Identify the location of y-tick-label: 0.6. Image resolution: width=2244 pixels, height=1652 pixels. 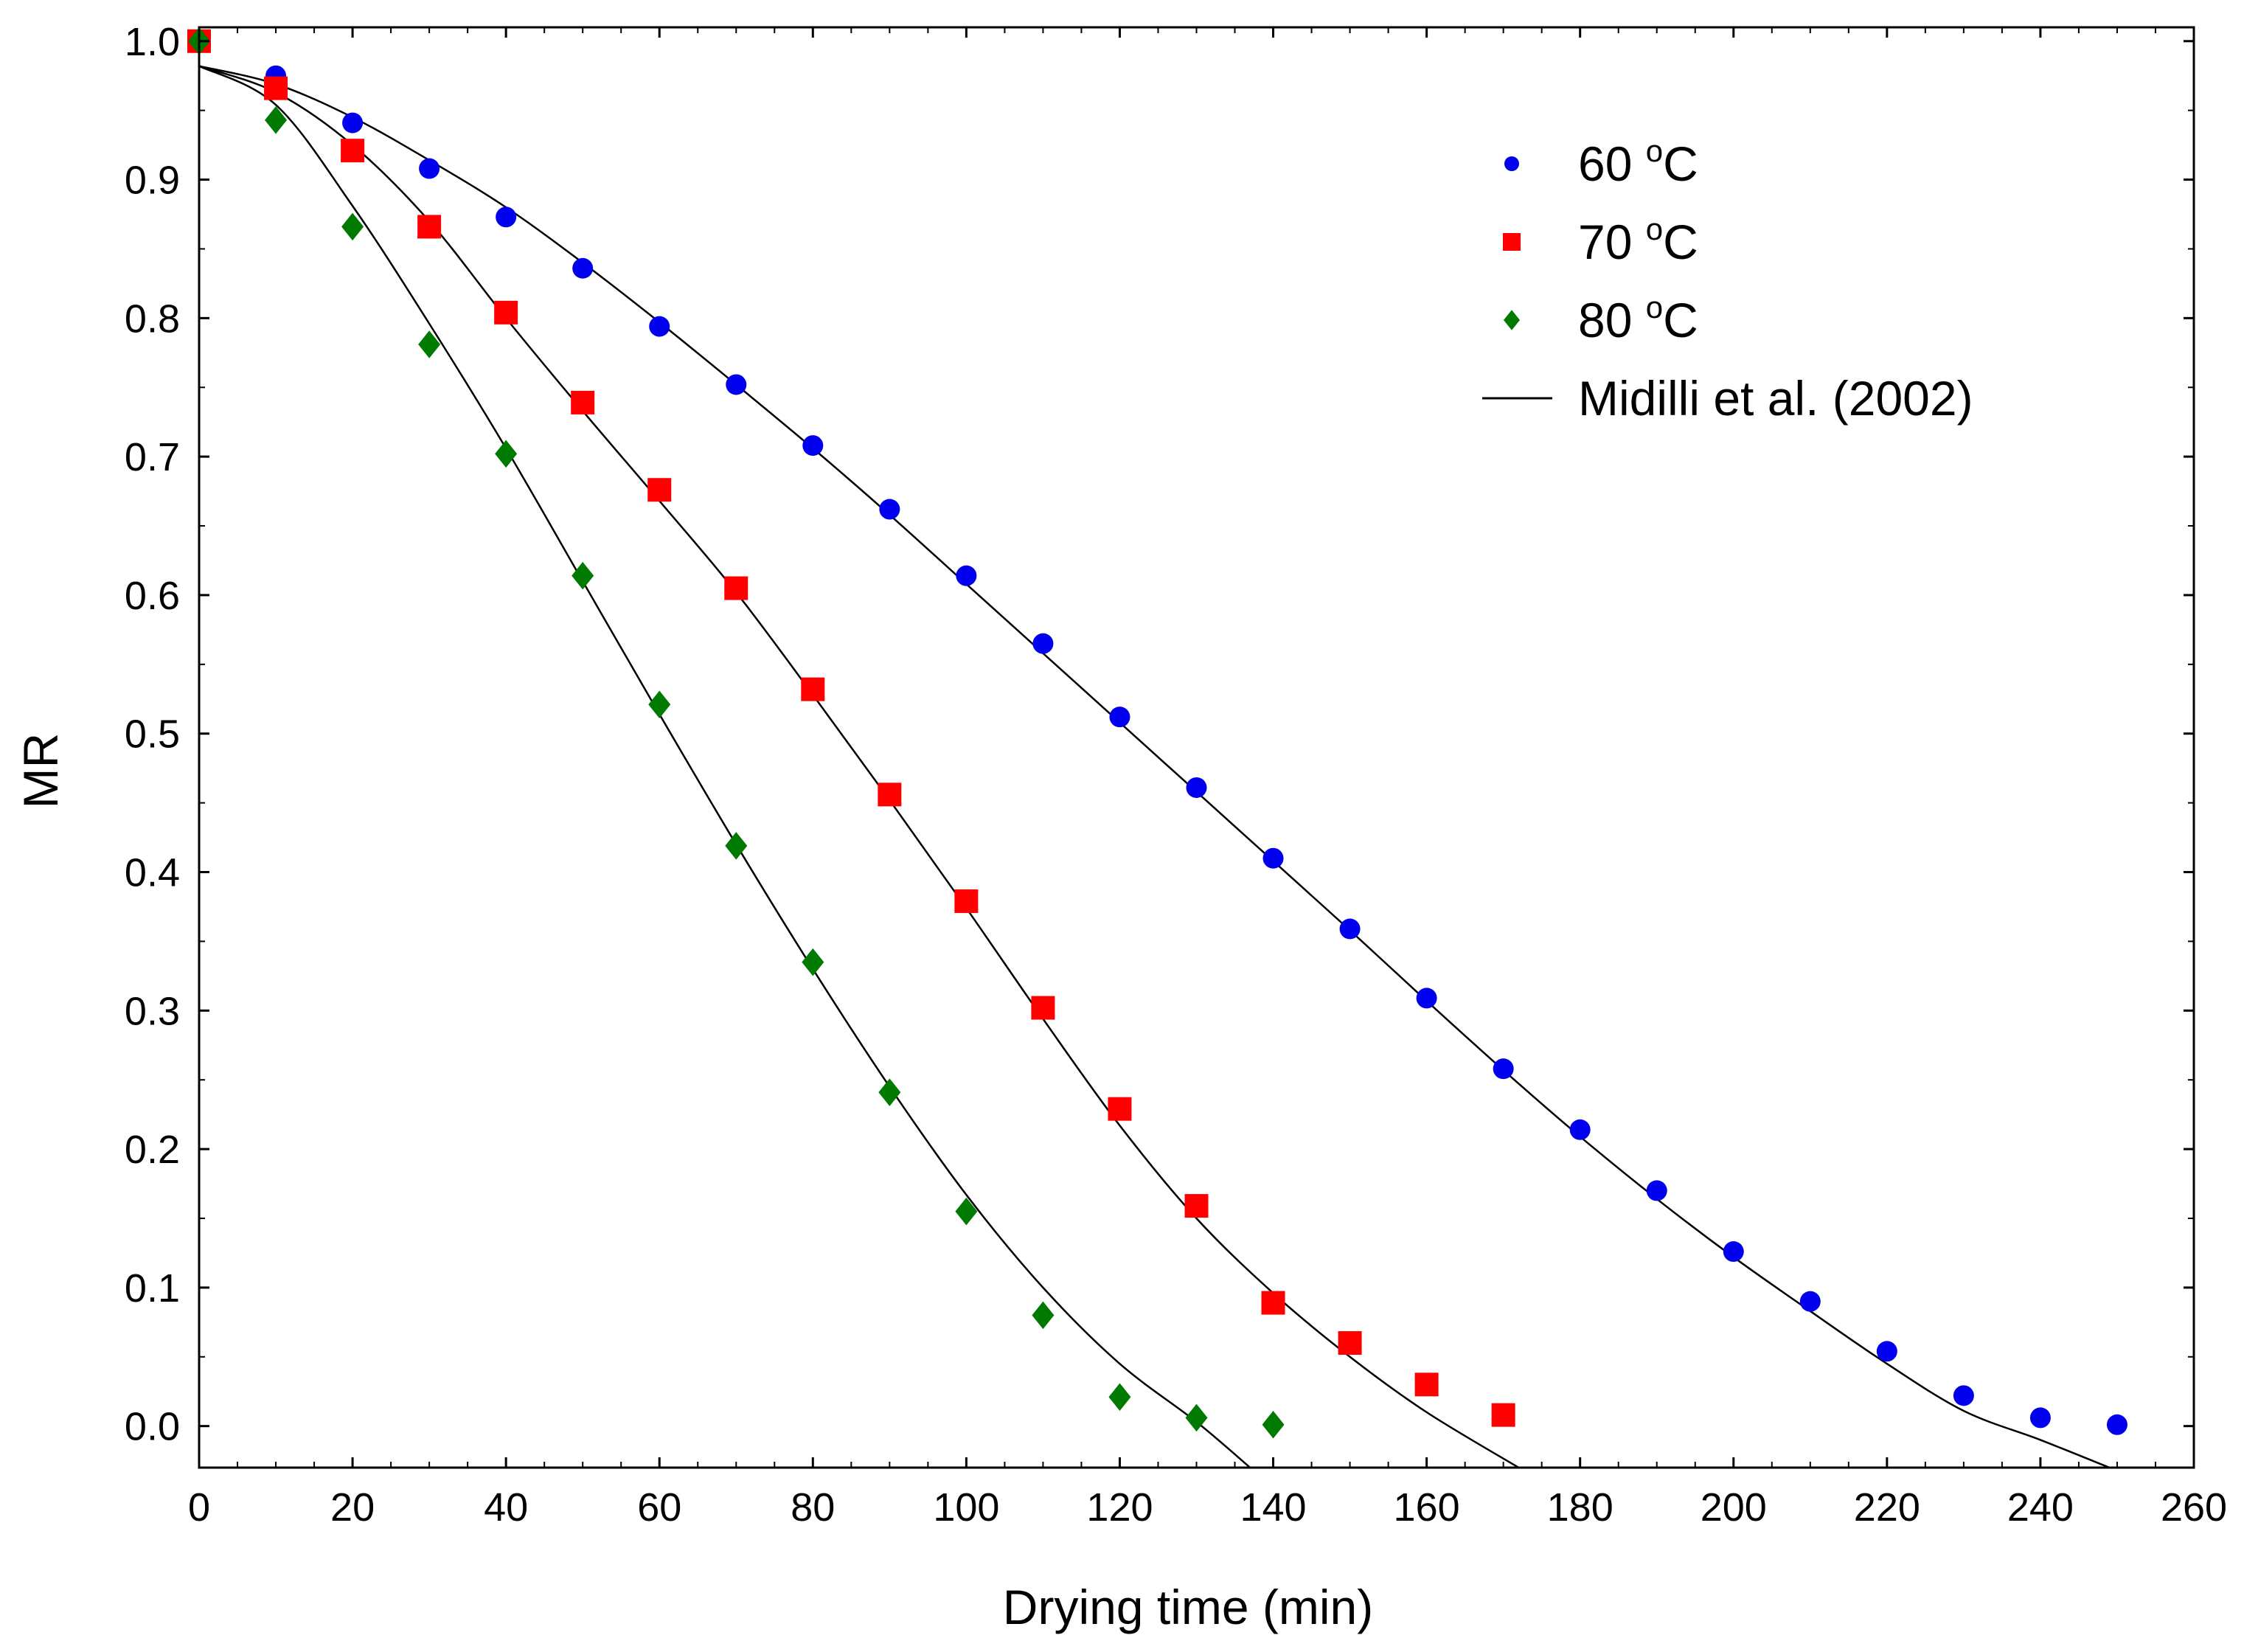
(152, 596).